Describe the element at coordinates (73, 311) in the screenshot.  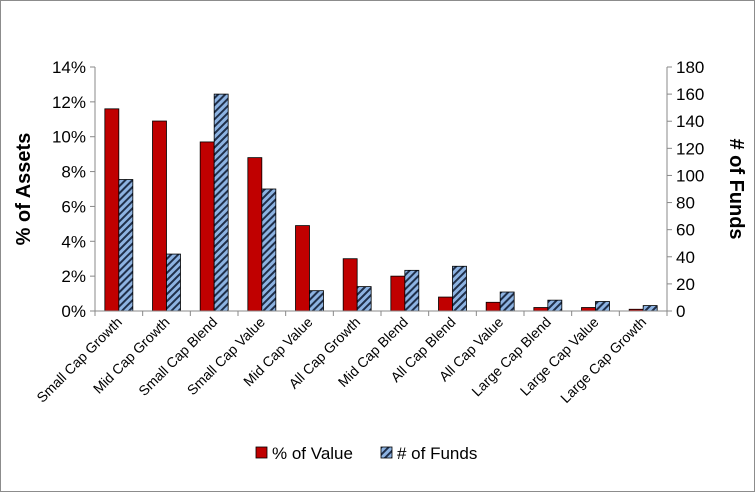
I see `left-tick-label: 0%` at that location.